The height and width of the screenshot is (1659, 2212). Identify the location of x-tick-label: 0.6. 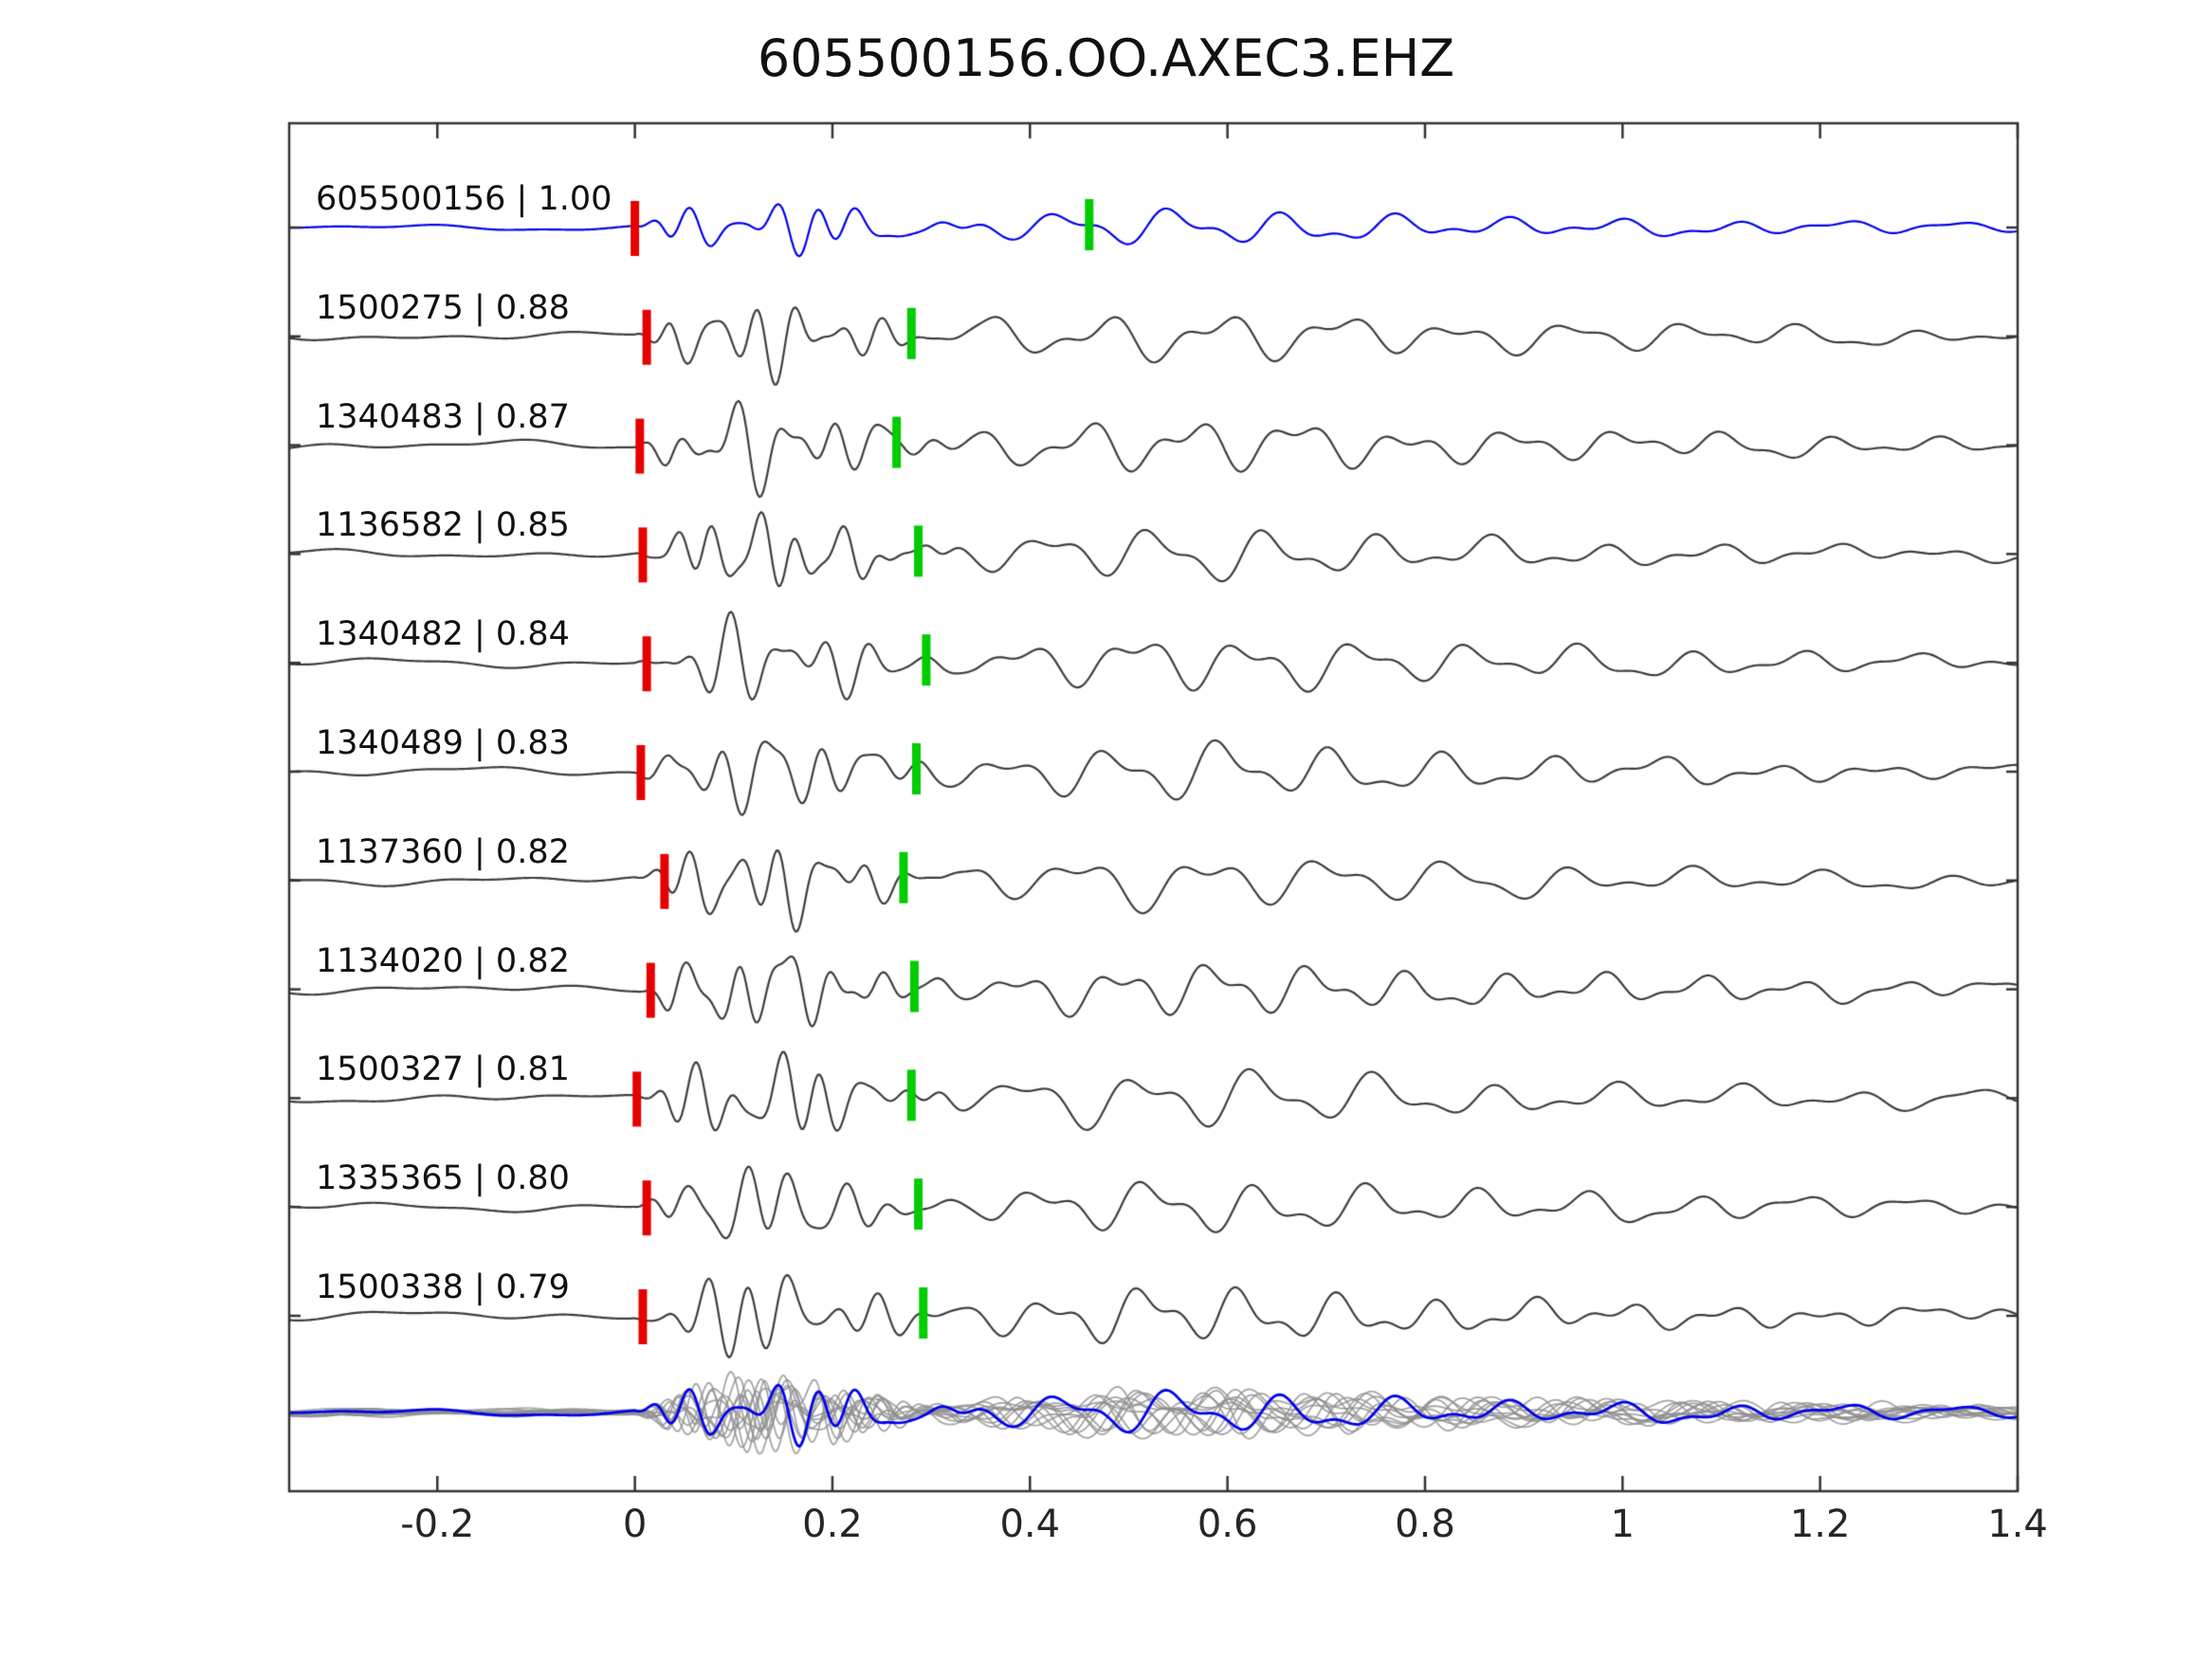
(1227, 1524).